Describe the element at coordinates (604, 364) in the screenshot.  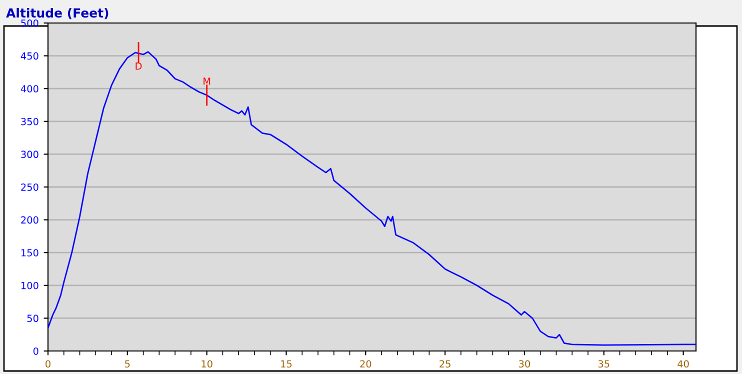
I see `x-tick-label: 35` at that location.